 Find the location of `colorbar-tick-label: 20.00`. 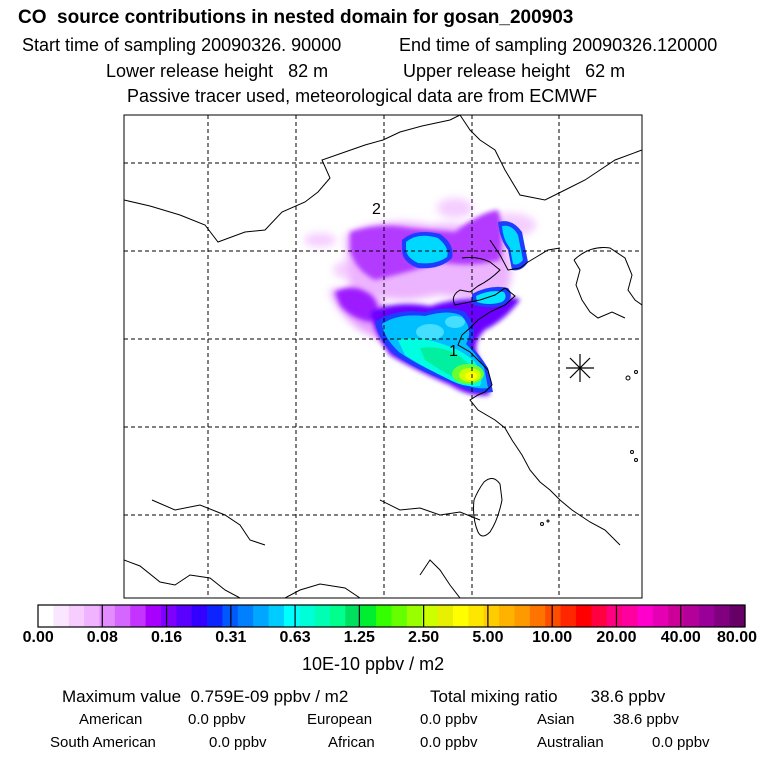

colorbar-tick-label: 20.00 is located at coordinates (616, 637).